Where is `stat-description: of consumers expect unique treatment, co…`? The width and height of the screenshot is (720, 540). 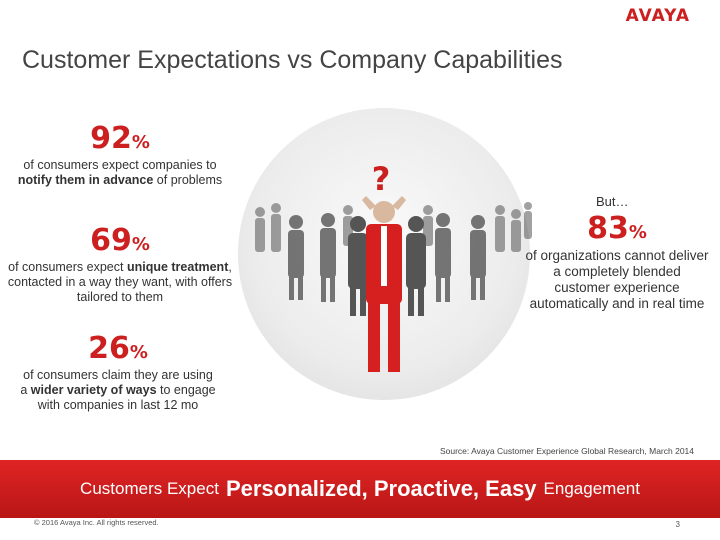 stat-description: of consumers expect unique treatment, co… is located at coordinates (120, 282).